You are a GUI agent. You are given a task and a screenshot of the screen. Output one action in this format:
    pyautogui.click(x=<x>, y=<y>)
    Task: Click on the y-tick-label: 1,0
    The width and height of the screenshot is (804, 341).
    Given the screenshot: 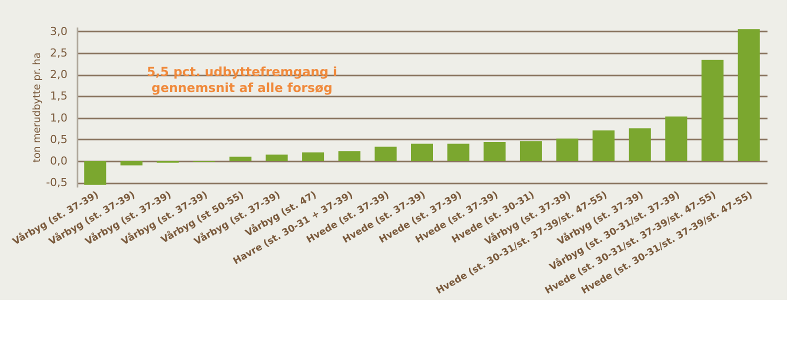 What is the action you would take?
    pyautogui.click(x=59, y=117)
    